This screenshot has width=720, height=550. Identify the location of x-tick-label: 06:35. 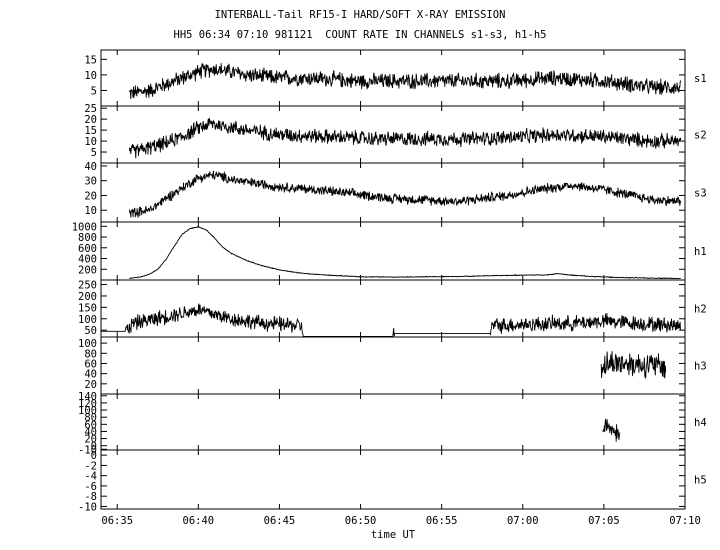
(117, 521).